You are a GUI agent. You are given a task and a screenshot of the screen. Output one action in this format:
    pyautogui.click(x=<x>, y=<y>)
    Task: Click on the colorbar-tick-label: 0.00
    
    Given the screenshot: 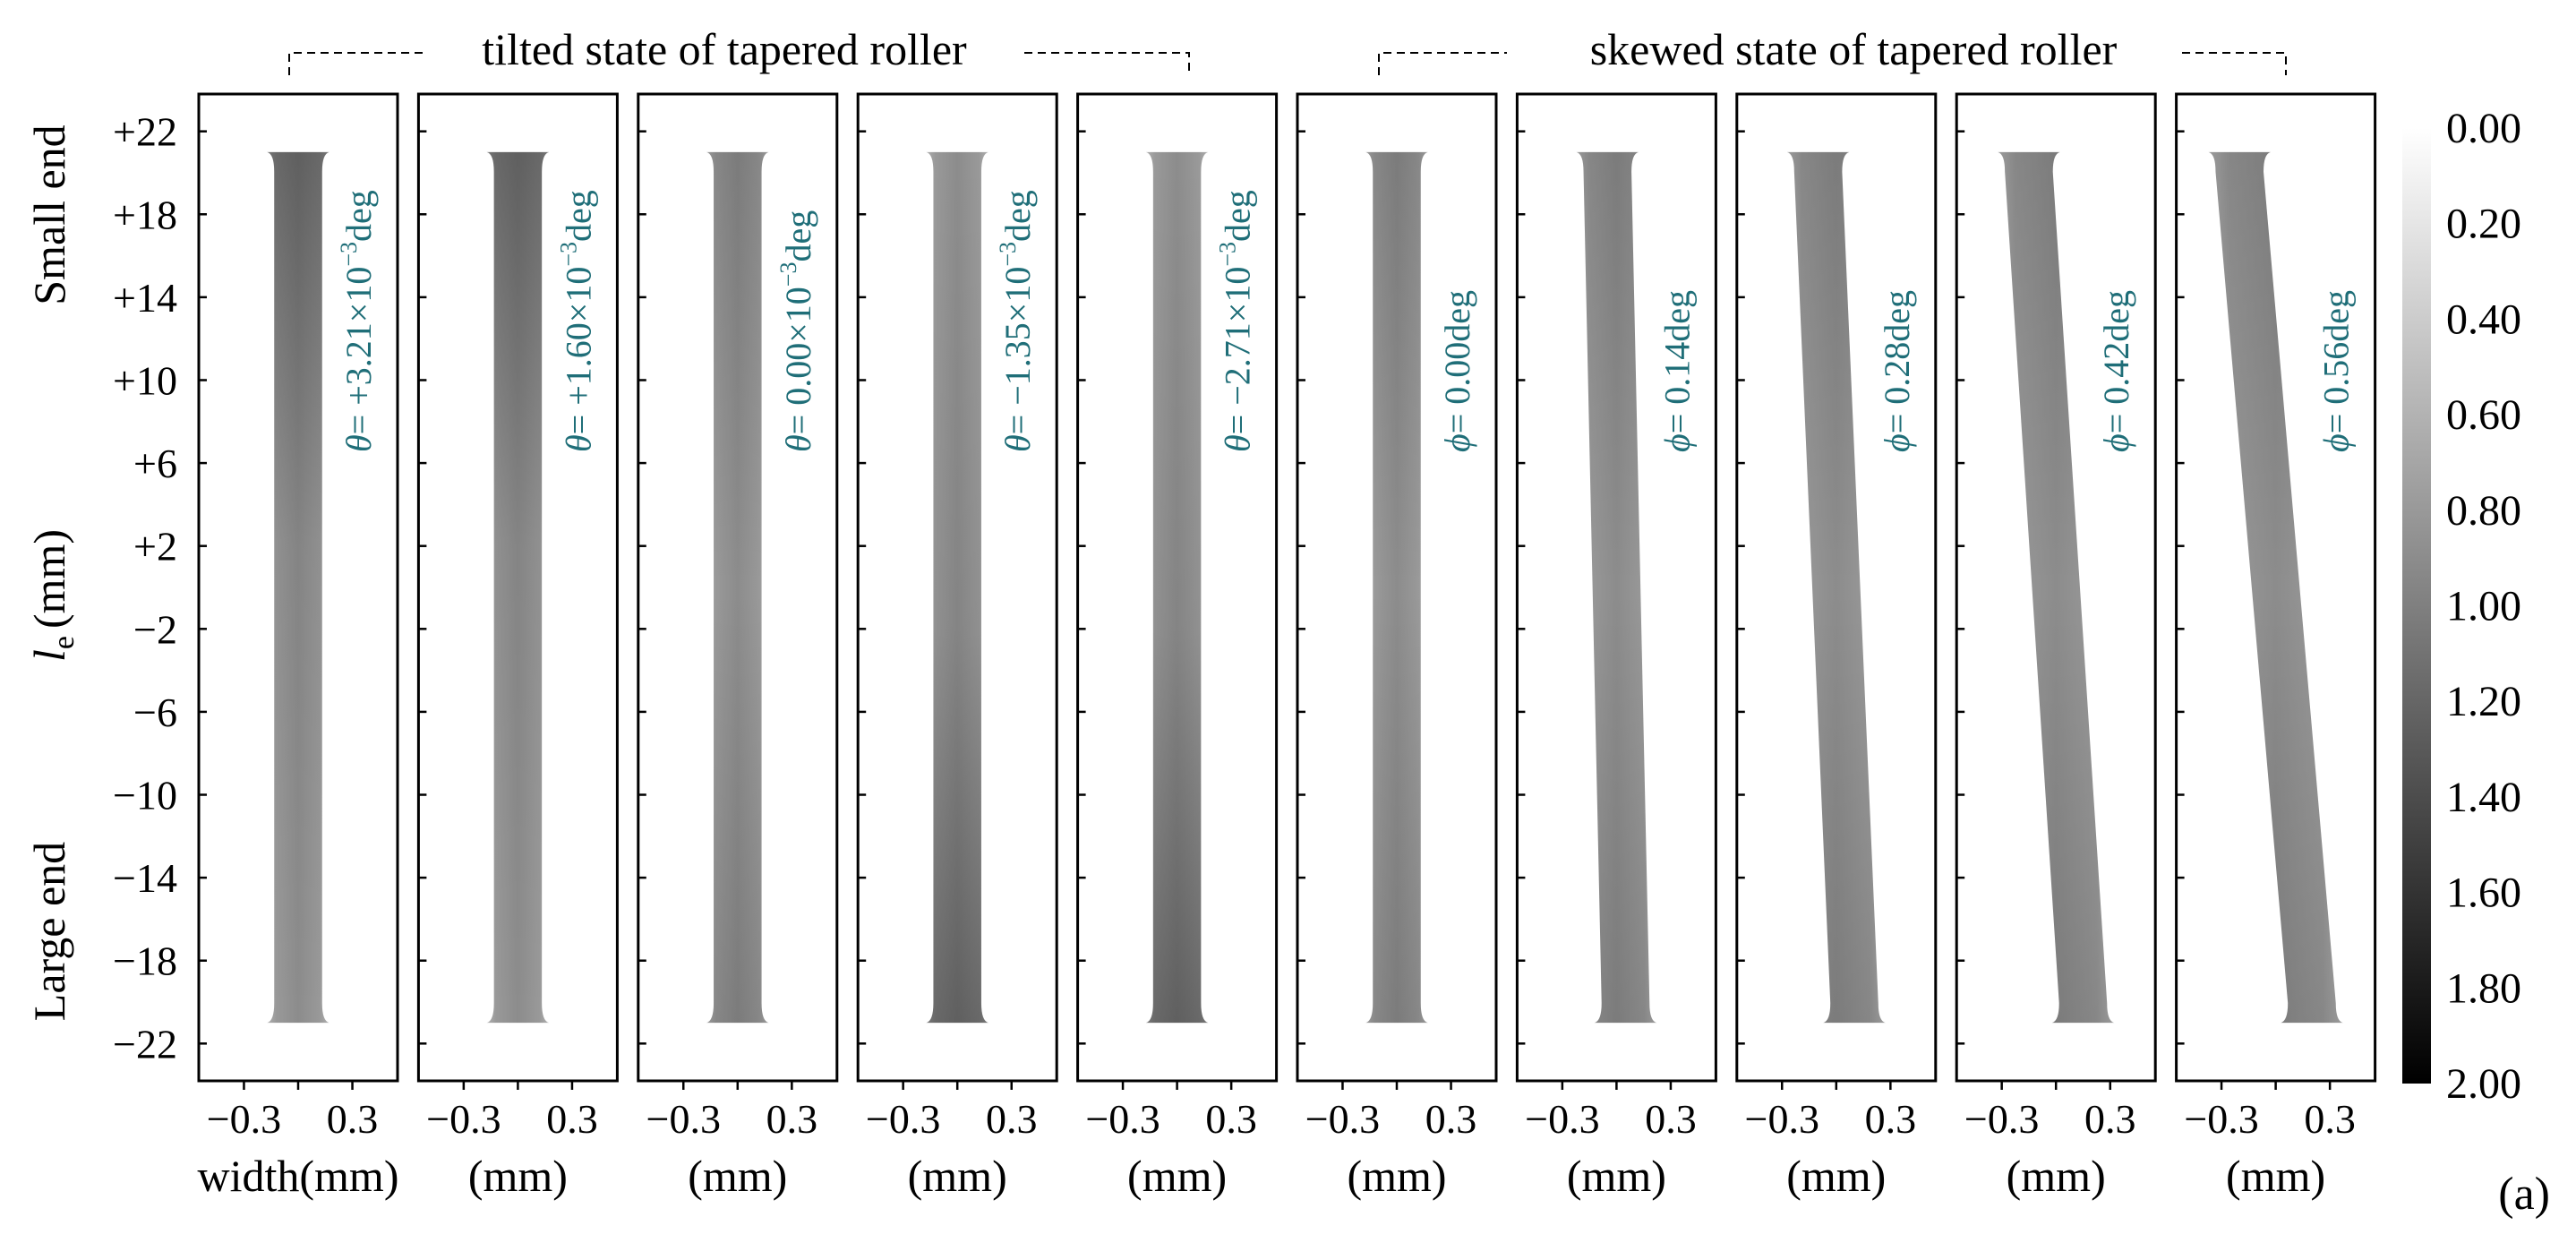 What is the action you would take?
    pyautogui.click(x=2483, y=129)
    